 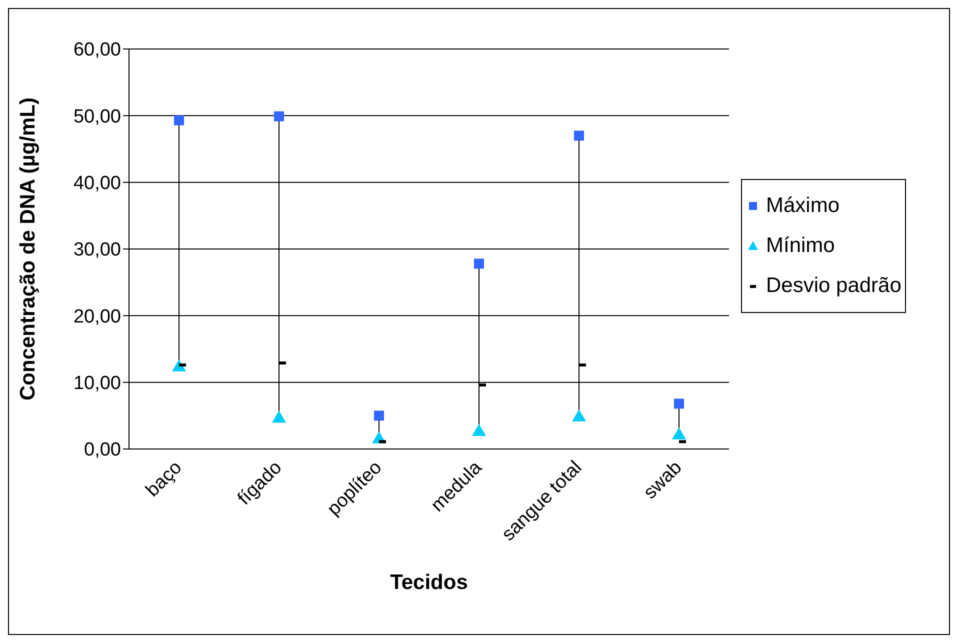 What do you see at coordinates (97, 317) in the screenshot?
I see `y-tick-label: 20,00` at bounding box center [97, 317].